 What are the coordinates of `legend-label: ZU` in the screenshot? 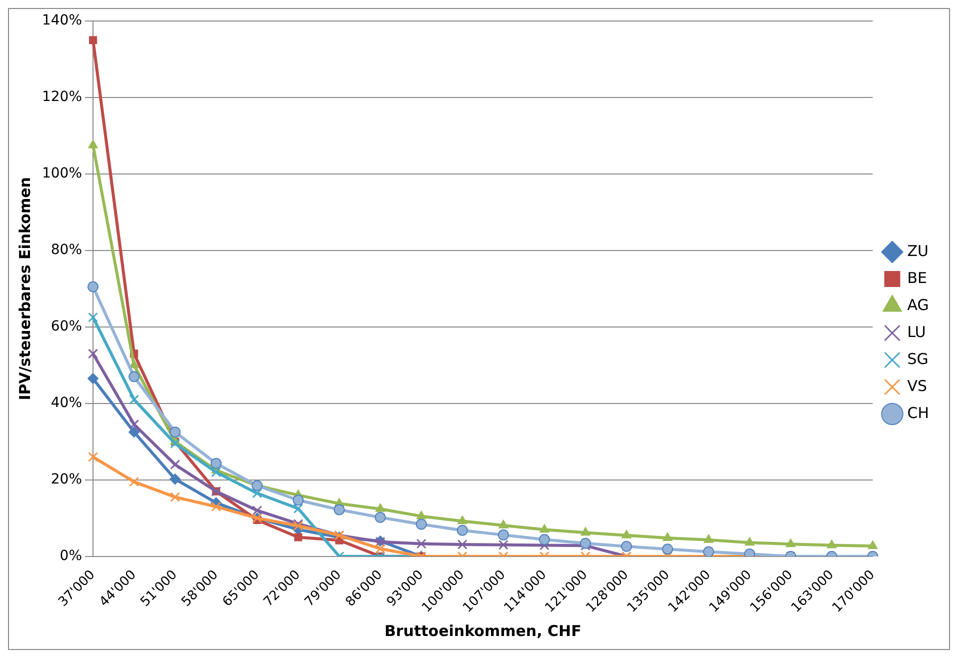 It's located at (918, 251).